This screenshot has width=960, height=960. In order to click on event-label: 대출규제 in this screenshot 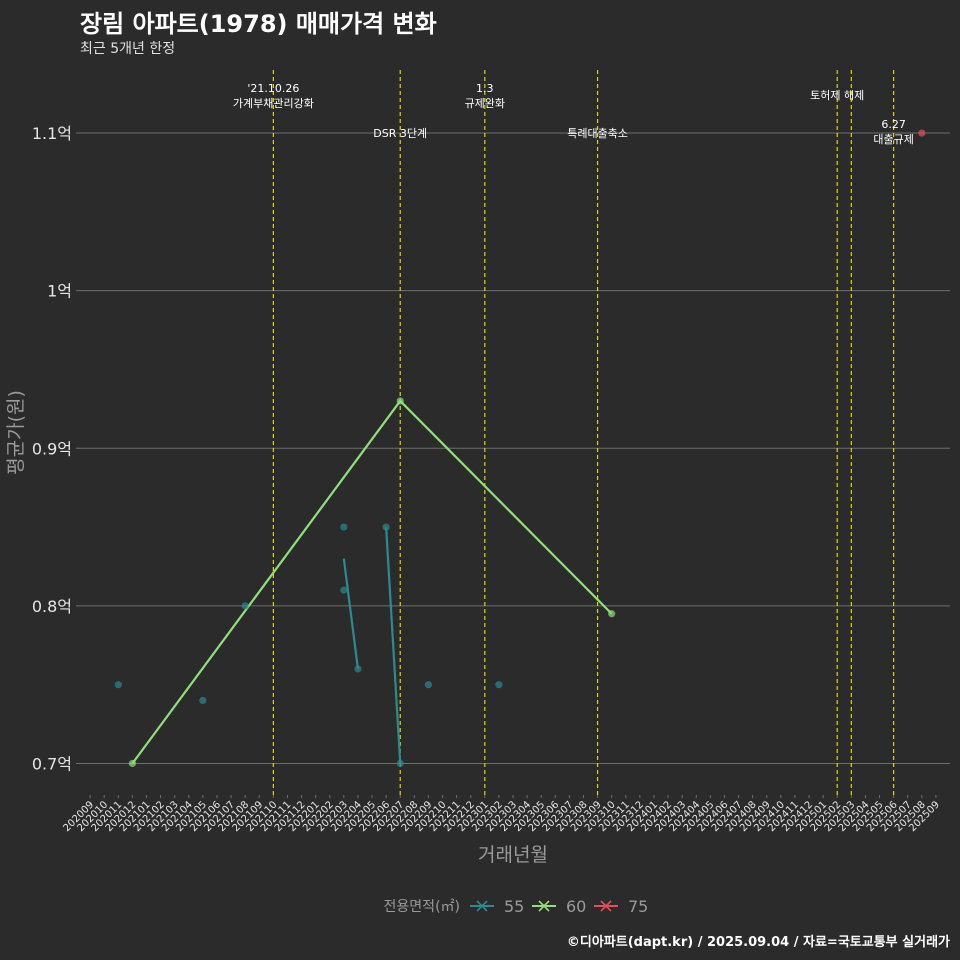, I will do `click(893, 139)`.